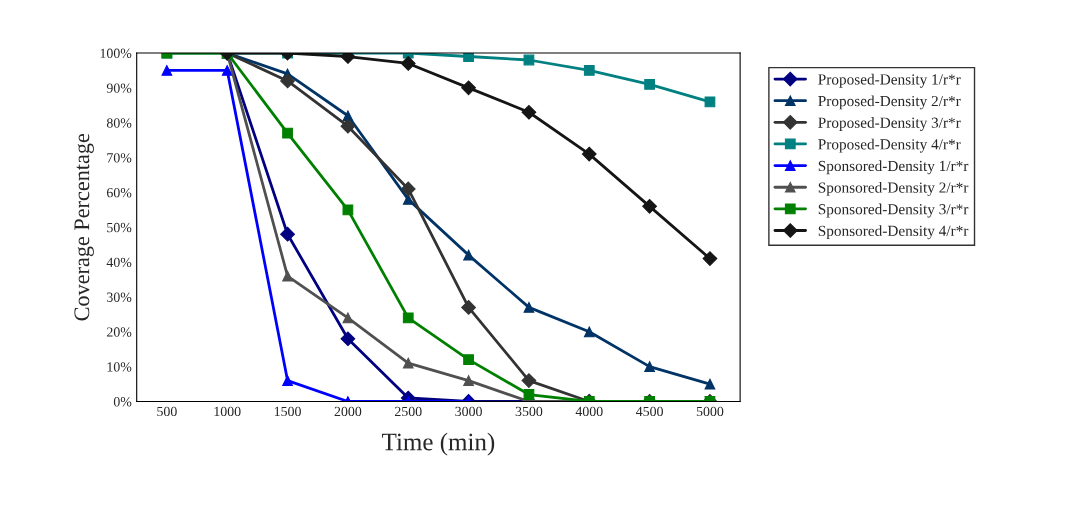 This screenshot has width=1068, height=505. I want to click on x-axis-title: Time (min), so click(438, 444).